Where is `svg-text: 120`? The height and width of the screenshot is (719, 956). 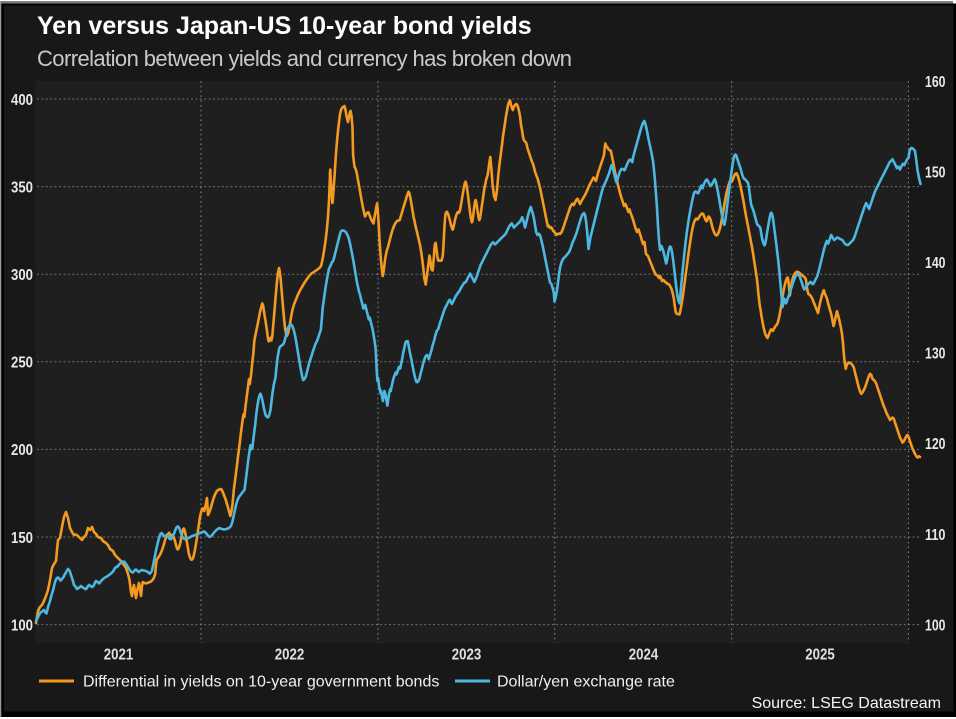
svg-text: 120 is located at coordinates (935, 444).